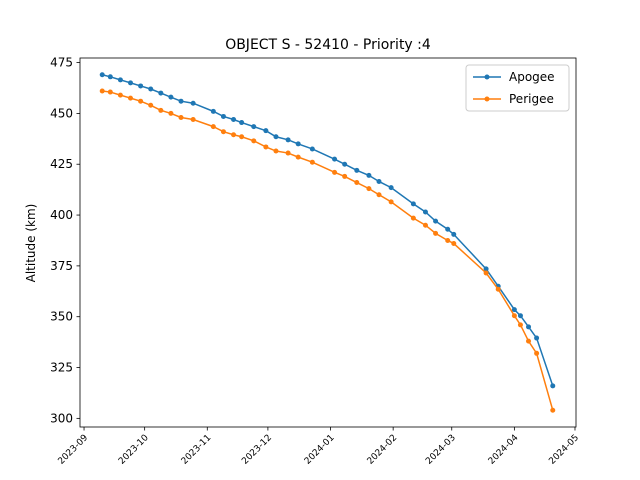  Describe the element at coordinates (320, 450) in the screenshot. I see `x-tick-label: 2024-01` at that location.